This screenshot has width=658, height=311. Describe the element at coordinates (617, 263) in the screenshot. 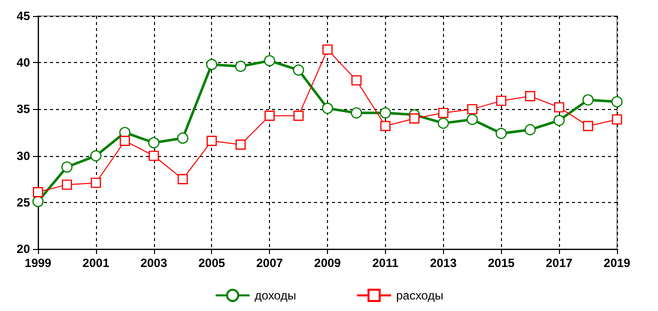

I see `x-tick-label: 2019` at that location.